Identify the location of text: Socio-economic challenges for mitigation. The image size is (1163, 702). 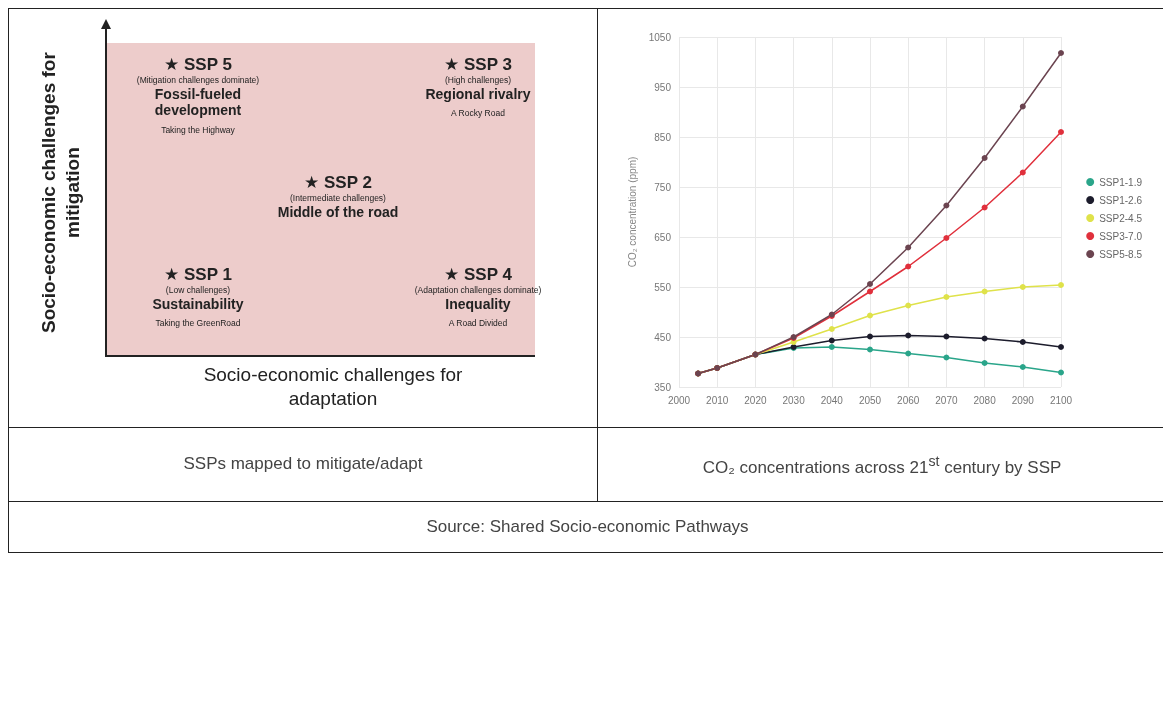
(60, 193).